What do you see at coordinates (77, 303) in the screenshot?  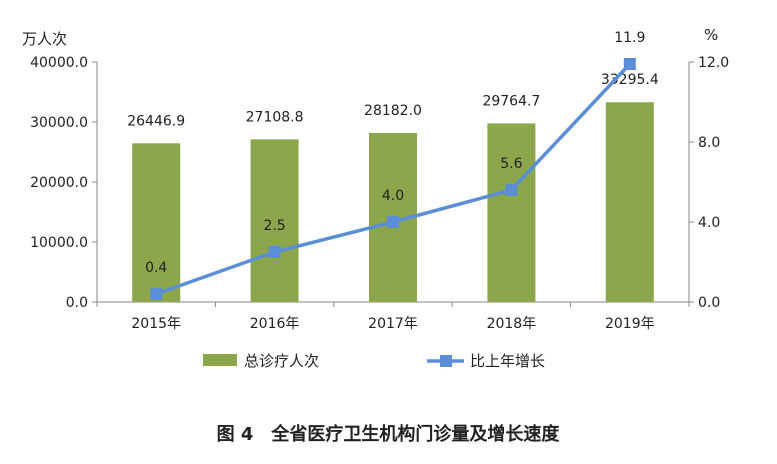 I see `y-tick-label: 0.0` at bounding box center [77, 303].